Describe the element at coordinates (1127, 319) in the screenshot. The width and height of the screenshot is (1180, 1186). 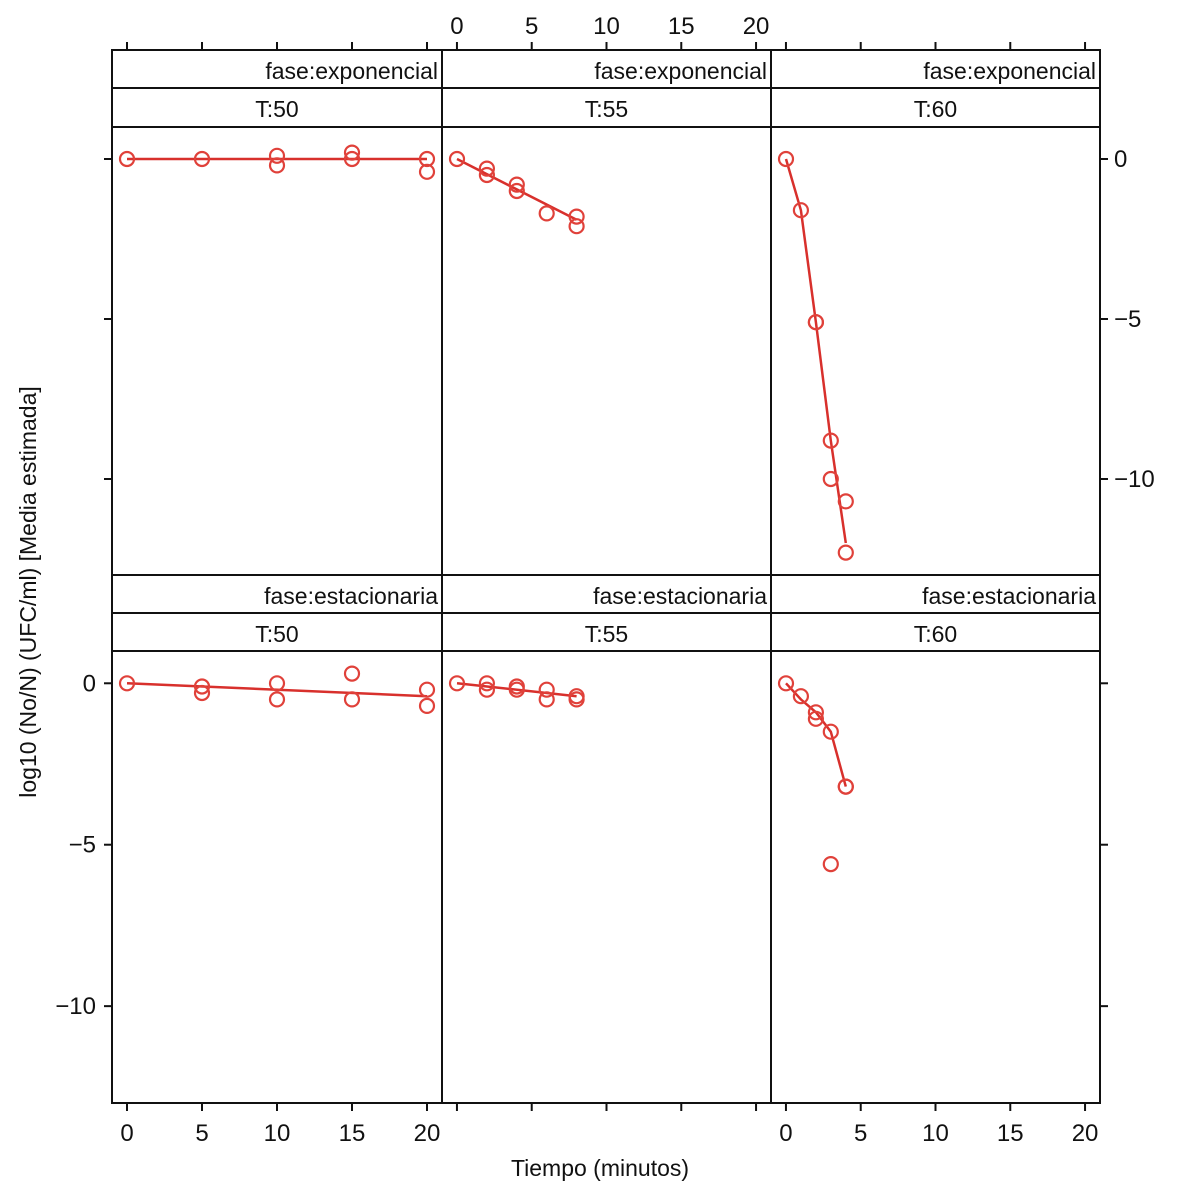
I see `y-tick-label-right: −5` at that location.